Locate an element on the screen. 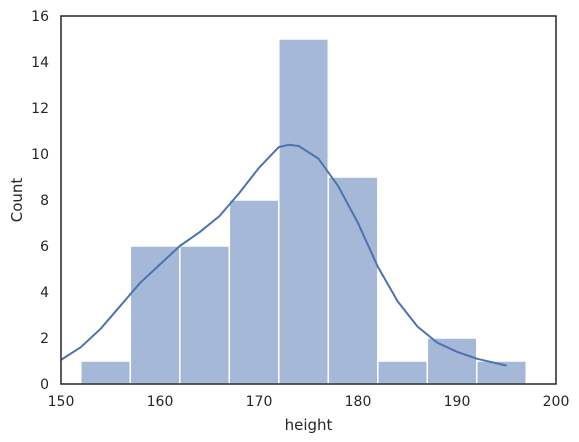 Image resolution: width=579 pixels, height=442 pixels. y-tick-label: 10 is located at coordinates (40, 155).